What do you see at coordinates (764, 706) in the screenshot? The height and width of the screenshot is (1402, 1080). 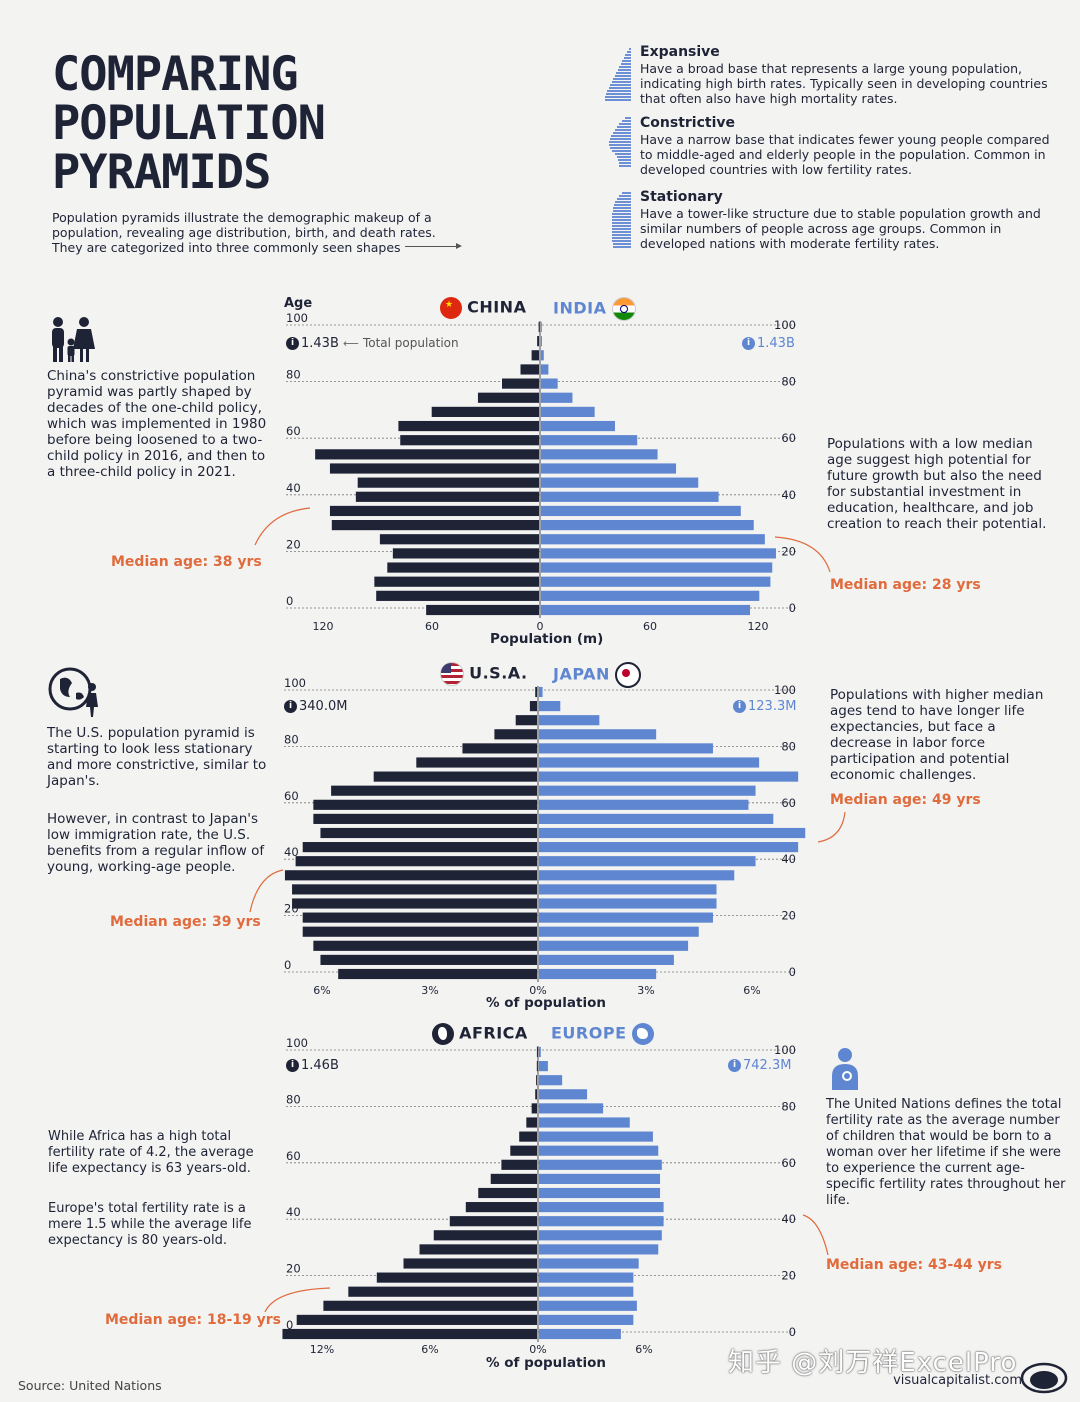 I see `japan-total: i 123.3M` at bounding box center [764, 706].